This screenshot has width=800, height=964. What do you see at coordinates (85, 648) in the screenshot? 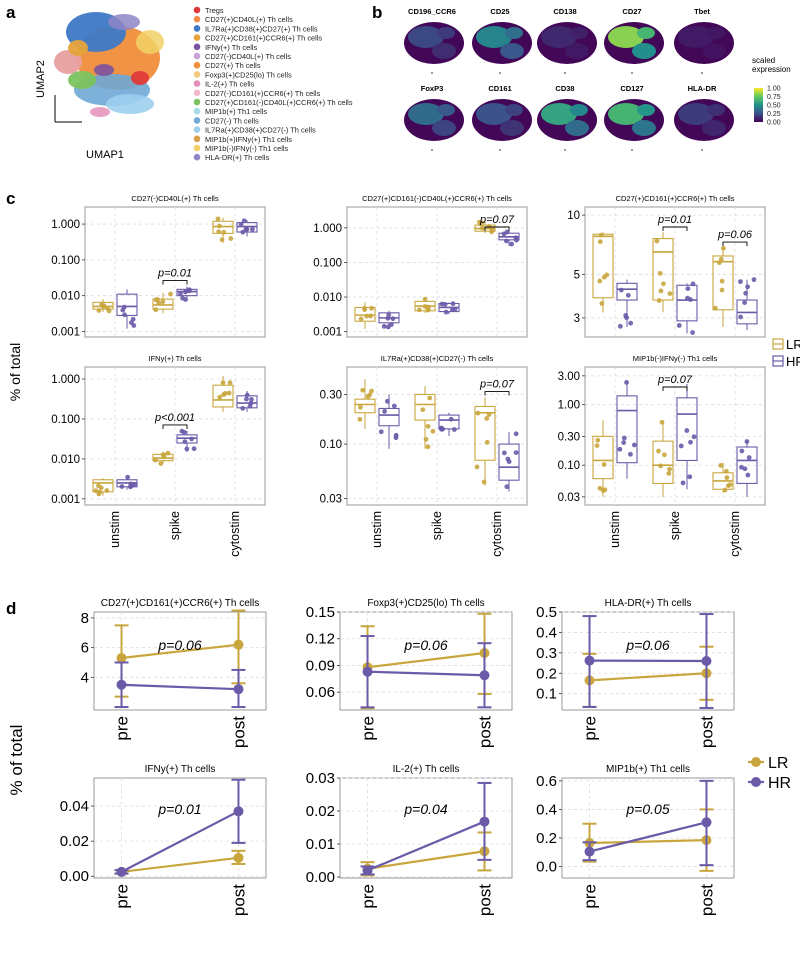
I see `y-tick-label: 6` at bounding box center [85, 648].